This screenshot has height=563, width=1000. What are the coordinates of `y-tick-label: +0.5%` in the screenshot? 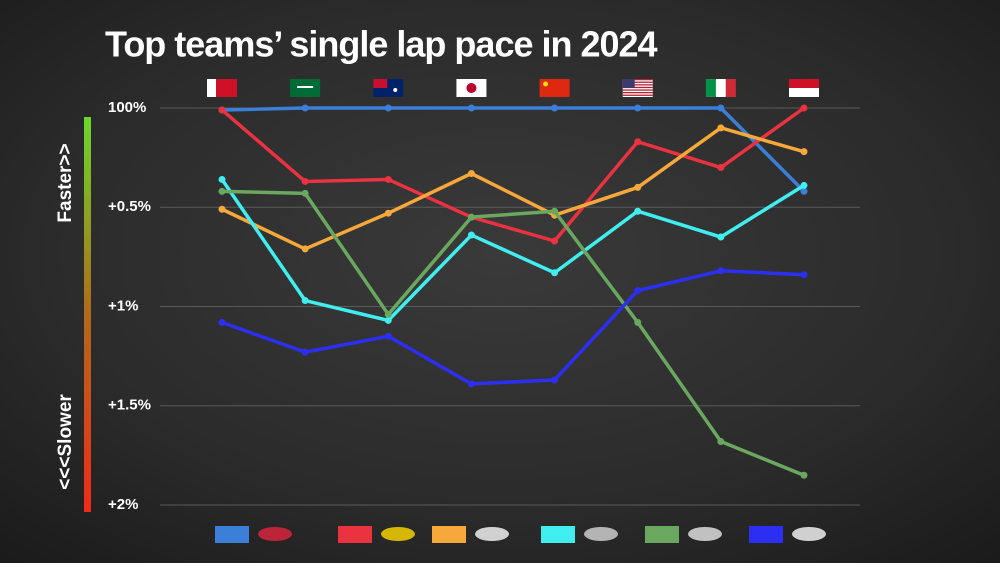 It's located at (129, 206).